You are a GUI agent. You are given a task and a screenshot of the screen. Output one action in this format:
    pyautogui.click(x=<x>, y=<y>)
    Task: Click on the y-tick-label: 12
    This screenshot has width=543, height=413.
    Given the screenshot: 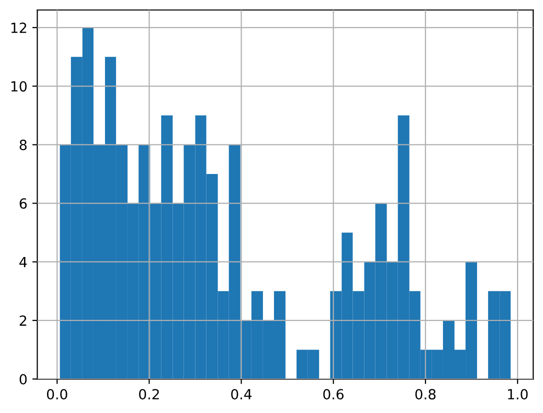 What is the action you would take?
    pyautogui.click(x=18, y=27)
    